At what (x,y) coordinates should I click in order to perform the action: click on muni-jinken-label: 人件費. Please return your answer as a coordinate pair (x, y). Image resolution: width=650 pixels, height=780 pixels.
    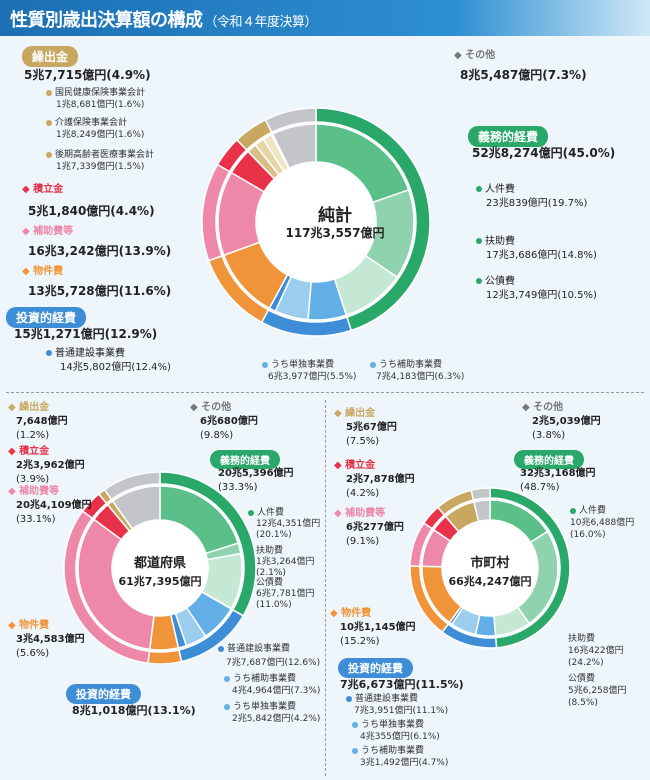
    Looking at the image, I should click on (588, 511).